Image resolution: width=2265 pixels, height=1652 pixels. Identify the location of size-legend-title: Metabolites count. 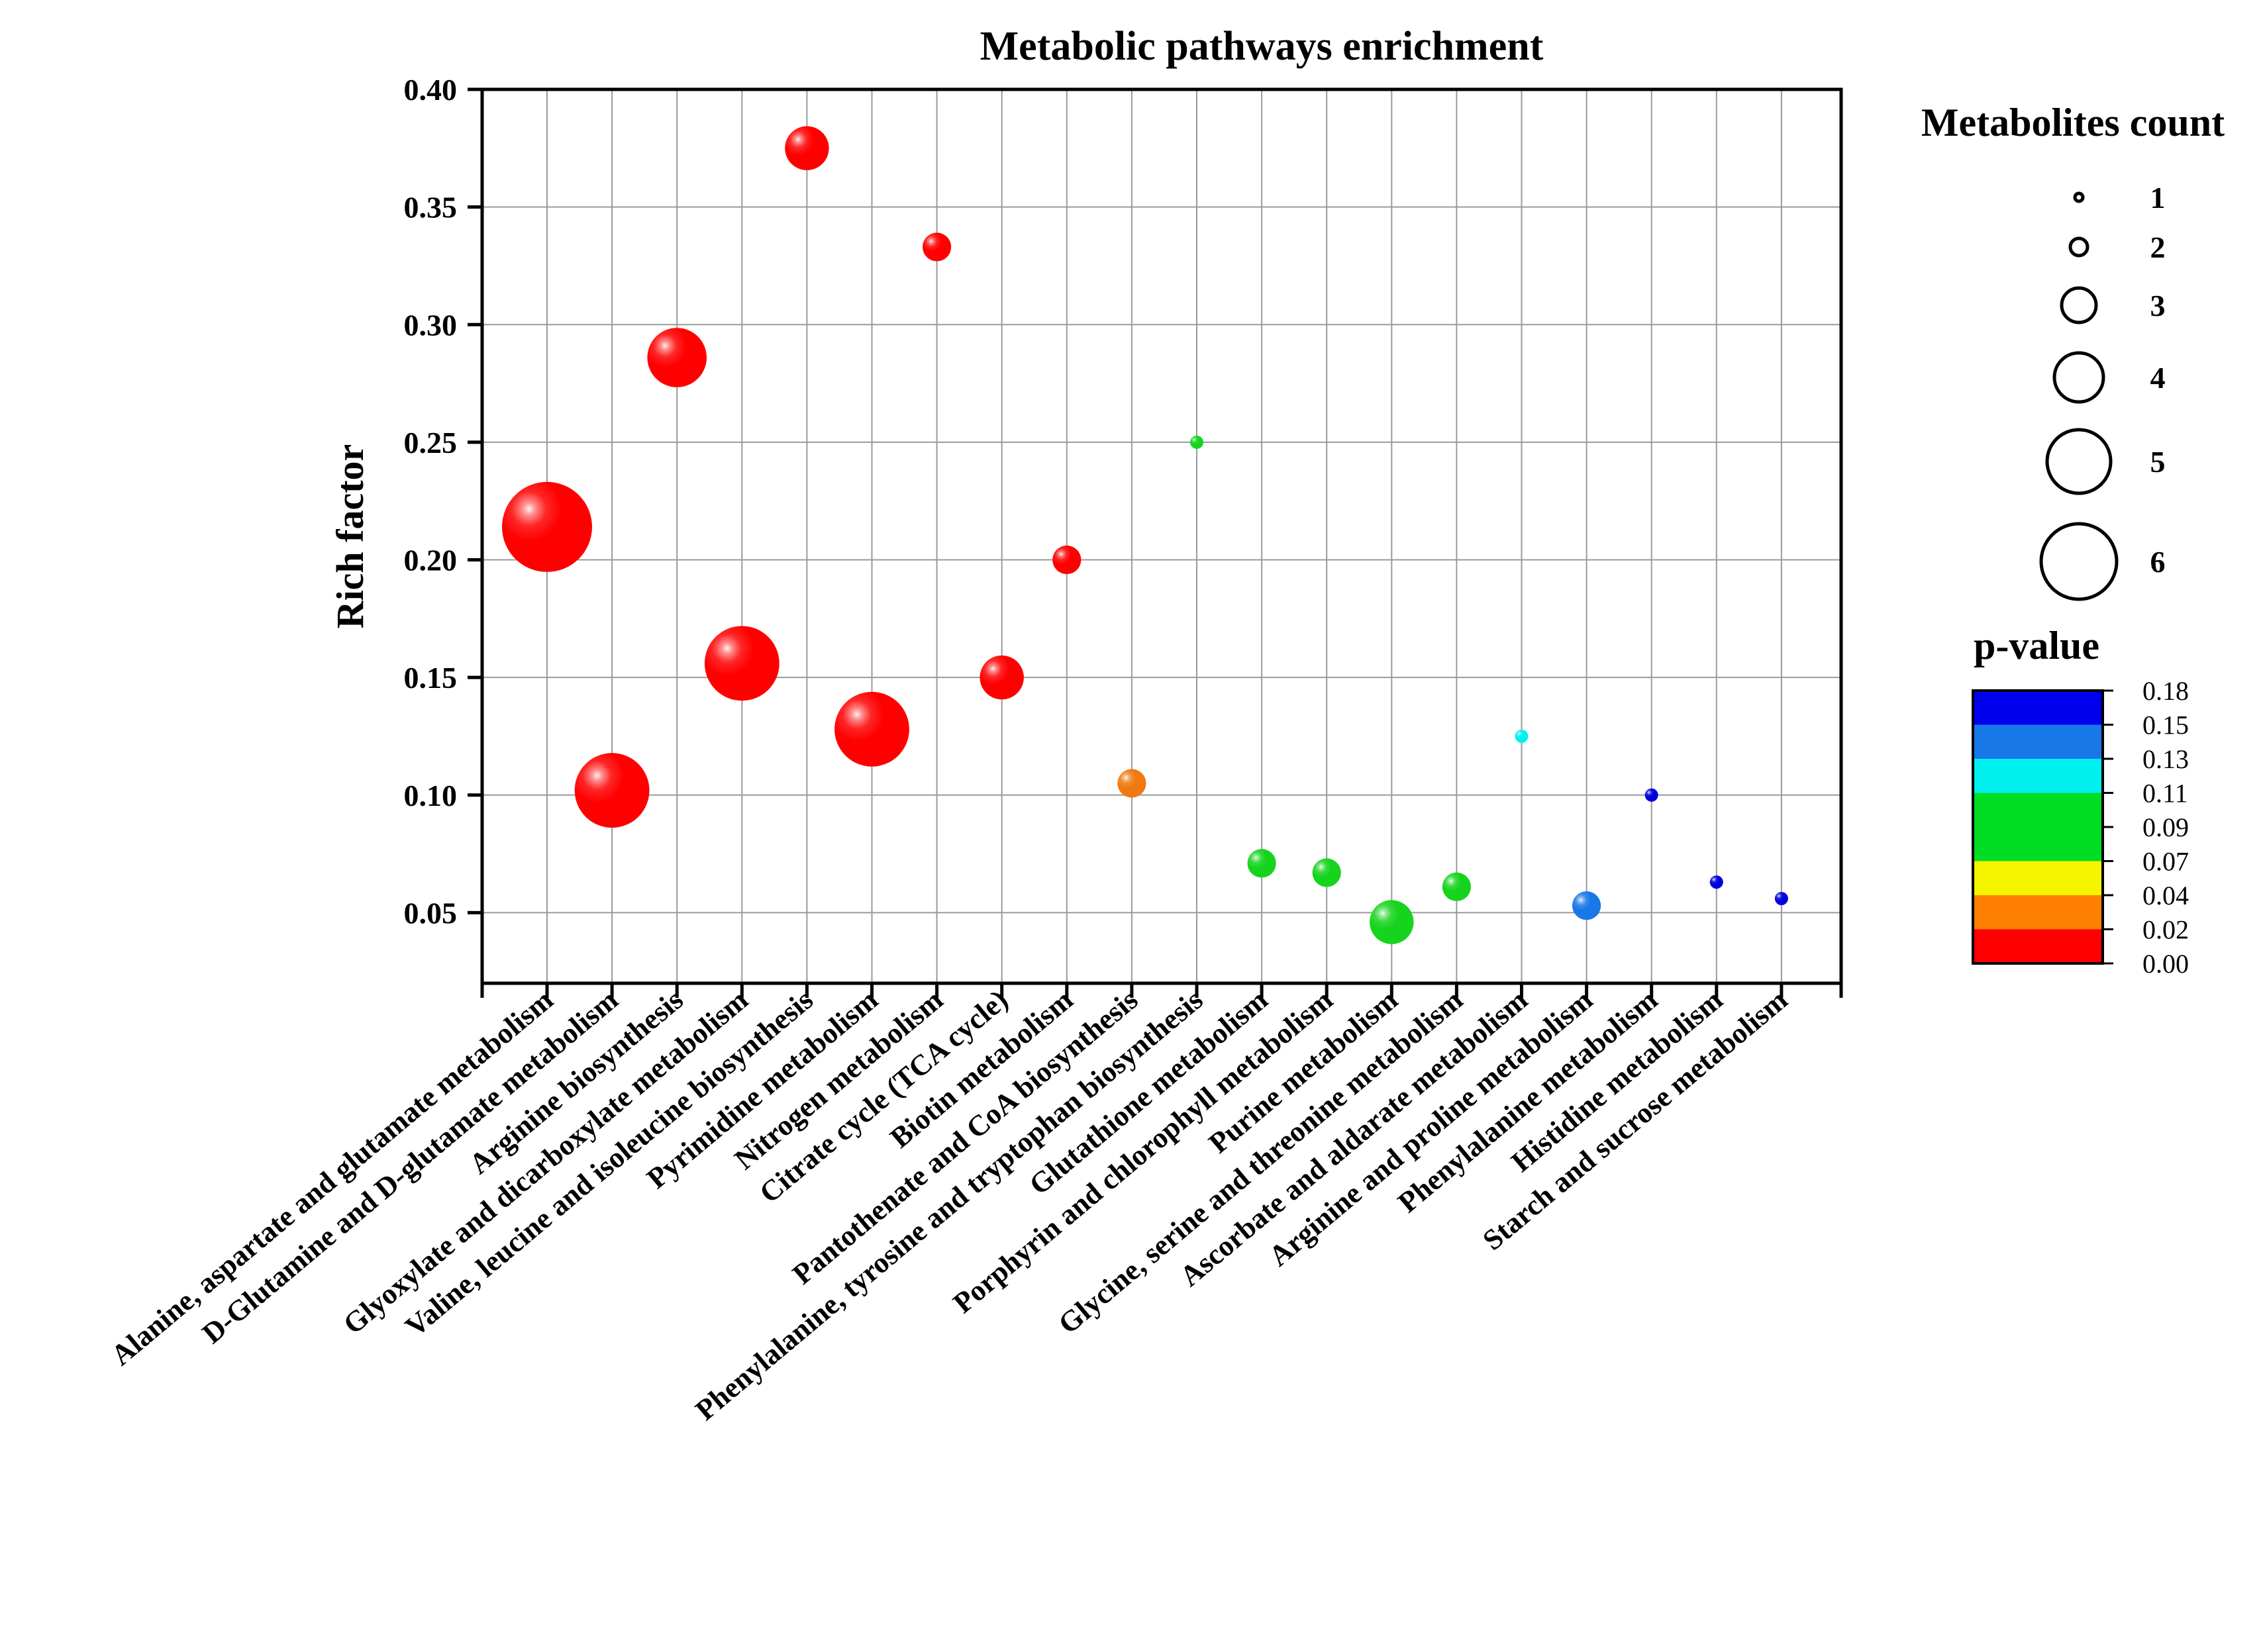
(2073, 123).